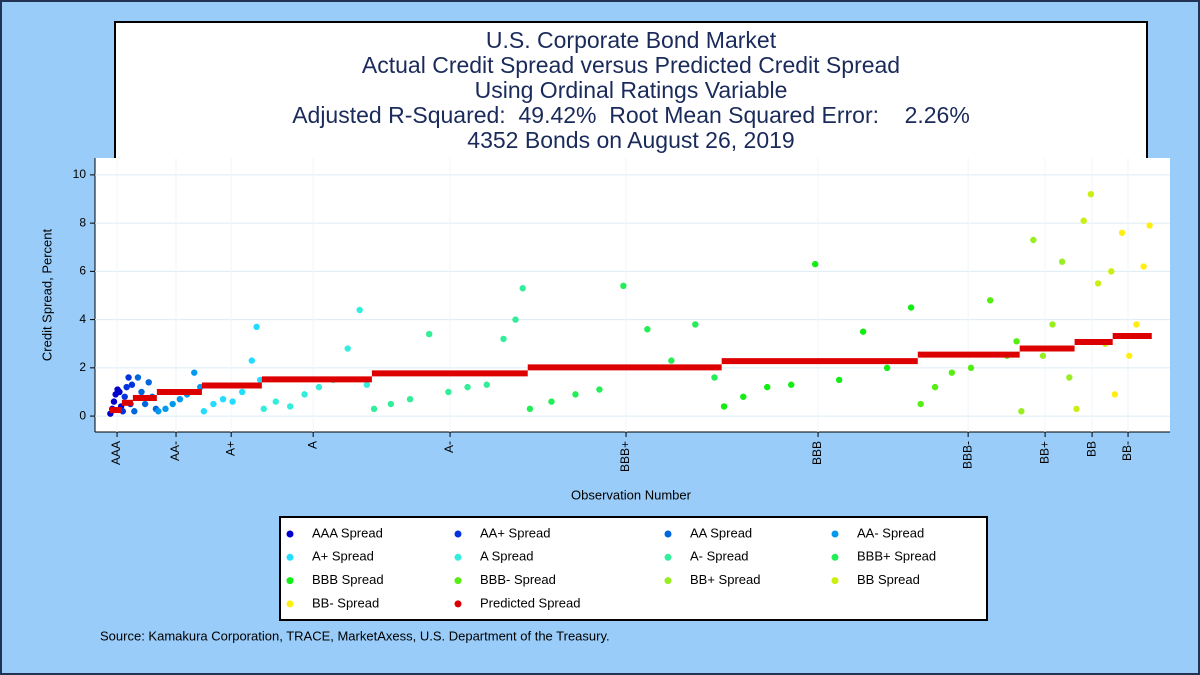 The image size is (1200, 675). What do you see at coordinates (1127, 451) in the screenshot?
I see `x-tick-label: BB-` at bounding box center [1127, 451].